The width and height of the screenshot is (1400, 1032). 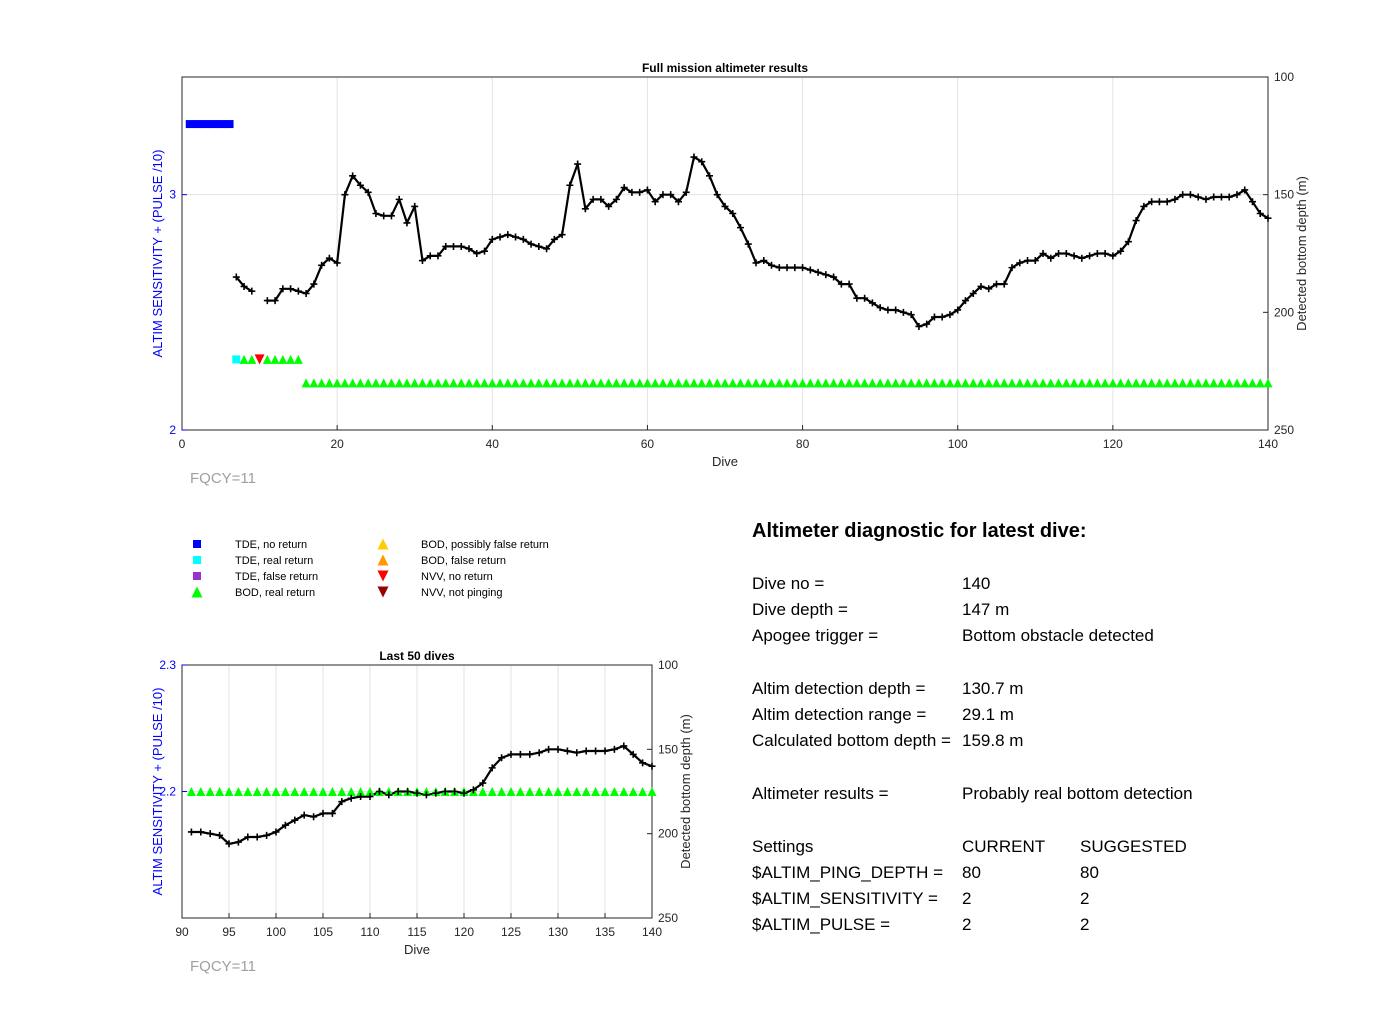 I want to click on recent-xtick-label: 130, so click(x=558, y=932).